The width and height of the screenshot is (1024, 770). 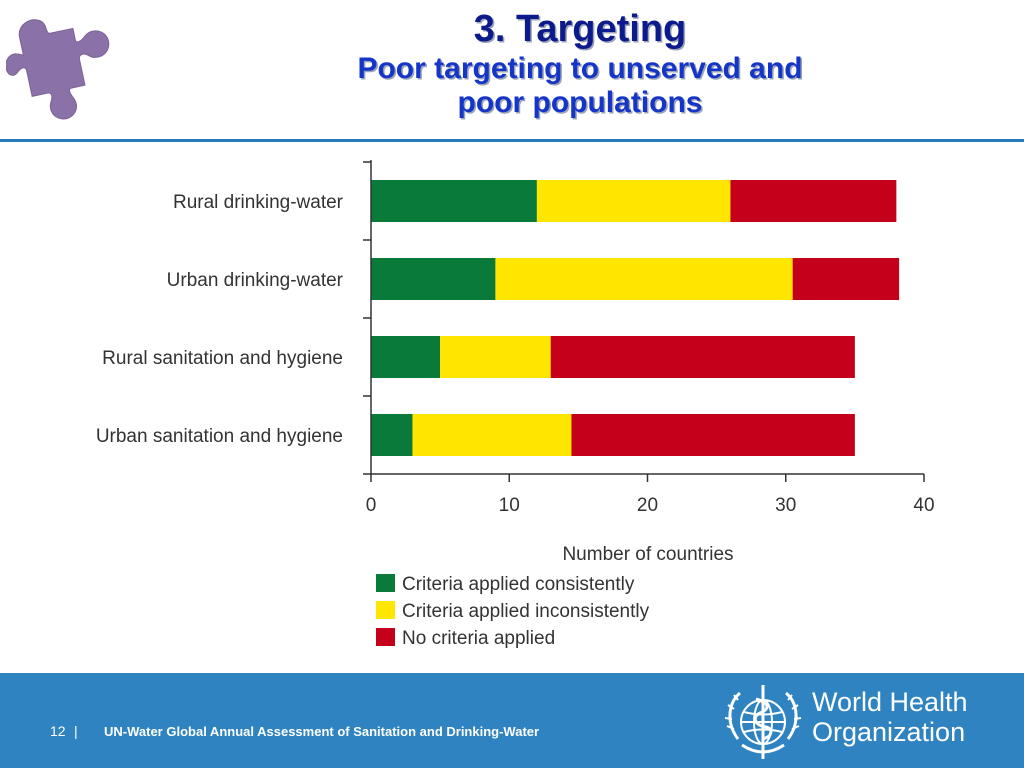 I want to click on legend-label: No criteria applied, so click(x=478, y=638).